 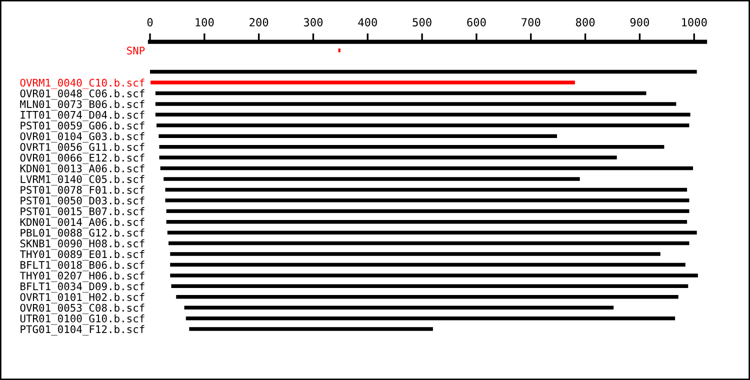 What do you see at coordinates (82, 126) in the screenshot?
I see `y-tick-label: PST01_0059_G06.b.scf` at bounding box center [82, 126].